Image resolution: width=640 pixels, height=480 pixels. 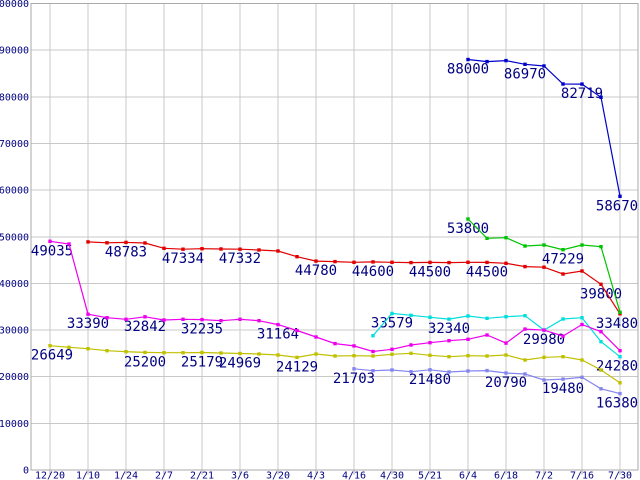 What do you see at coordinates (354, 379) in the screenshot?
I see `data-label-slate: 21703` at bounding box center [354, 379].